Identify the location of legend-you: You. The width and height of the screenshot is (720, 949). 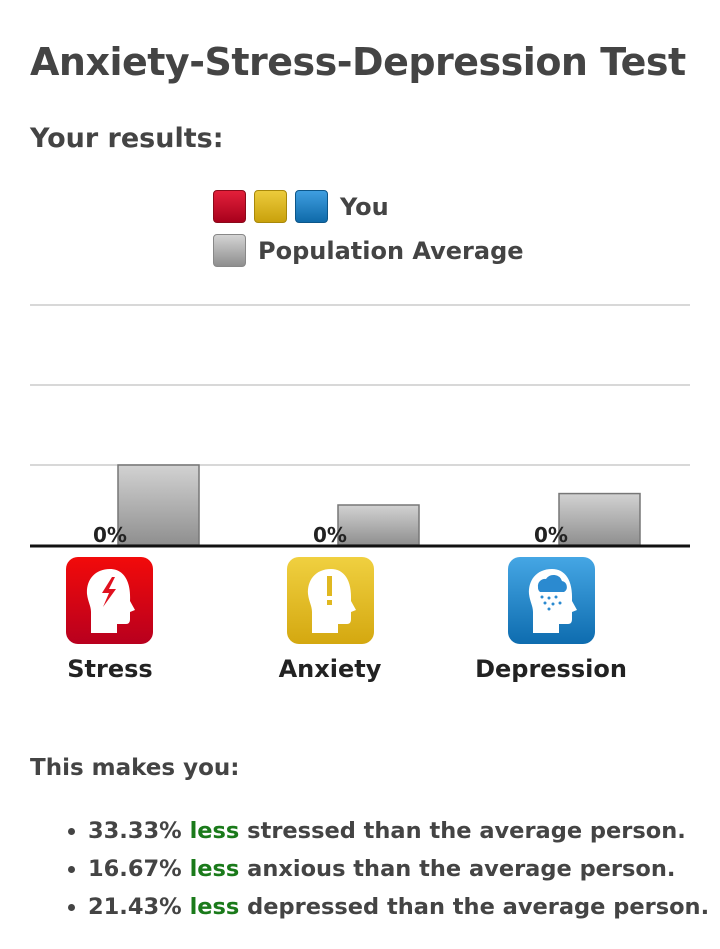
(301, 206).